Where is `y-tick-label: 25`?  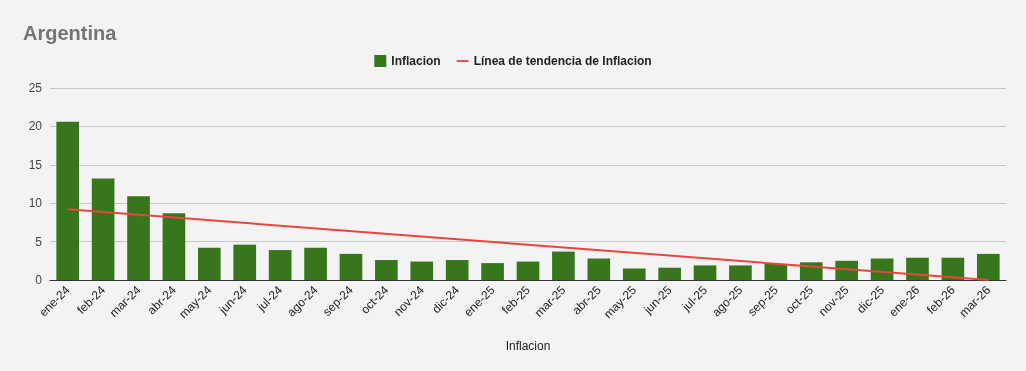
y-tick-label: 25 is located at coordinates (35, 88).